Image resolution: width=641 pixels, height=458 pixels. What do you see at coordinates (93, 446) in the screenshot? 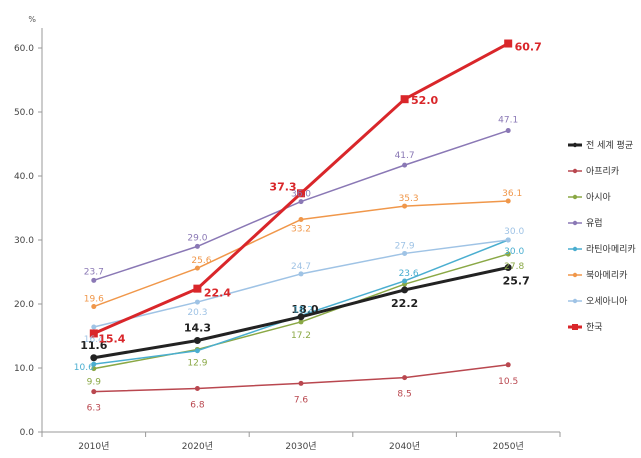
I see `x-tick-label: 2010년` at bounding box center [93, 446].